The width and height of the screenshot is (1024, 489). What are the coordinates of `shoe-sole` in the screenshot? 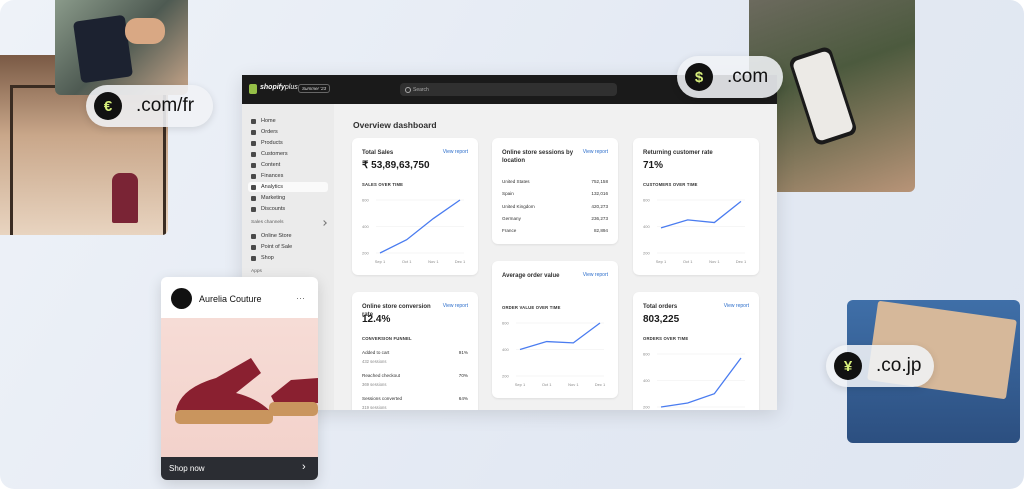 It's located at (293, 409).